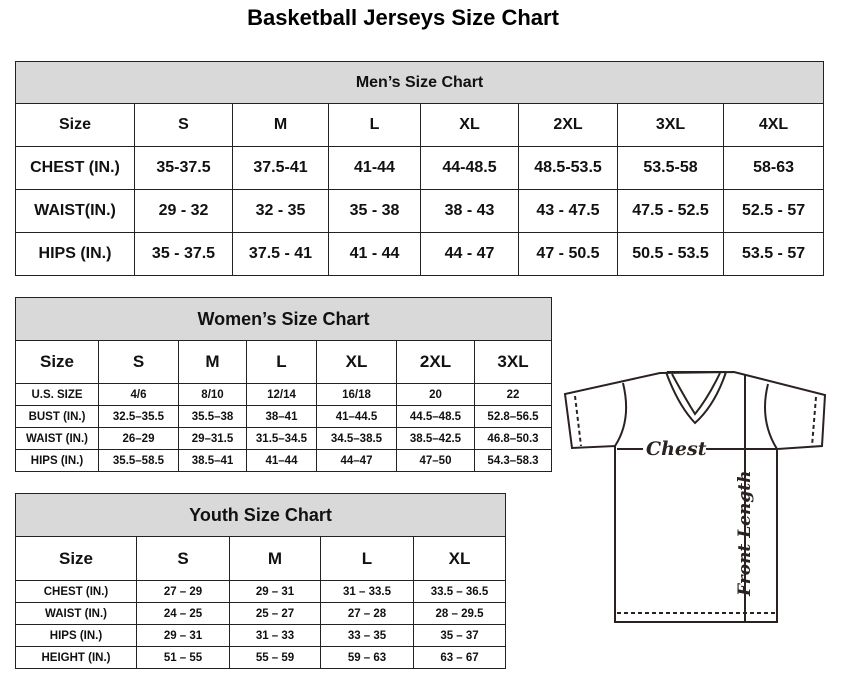 Image resolution: width=843 pixels, height=679 pixels. I want to click on table-cell: 59 – 63, so click(367, 657).